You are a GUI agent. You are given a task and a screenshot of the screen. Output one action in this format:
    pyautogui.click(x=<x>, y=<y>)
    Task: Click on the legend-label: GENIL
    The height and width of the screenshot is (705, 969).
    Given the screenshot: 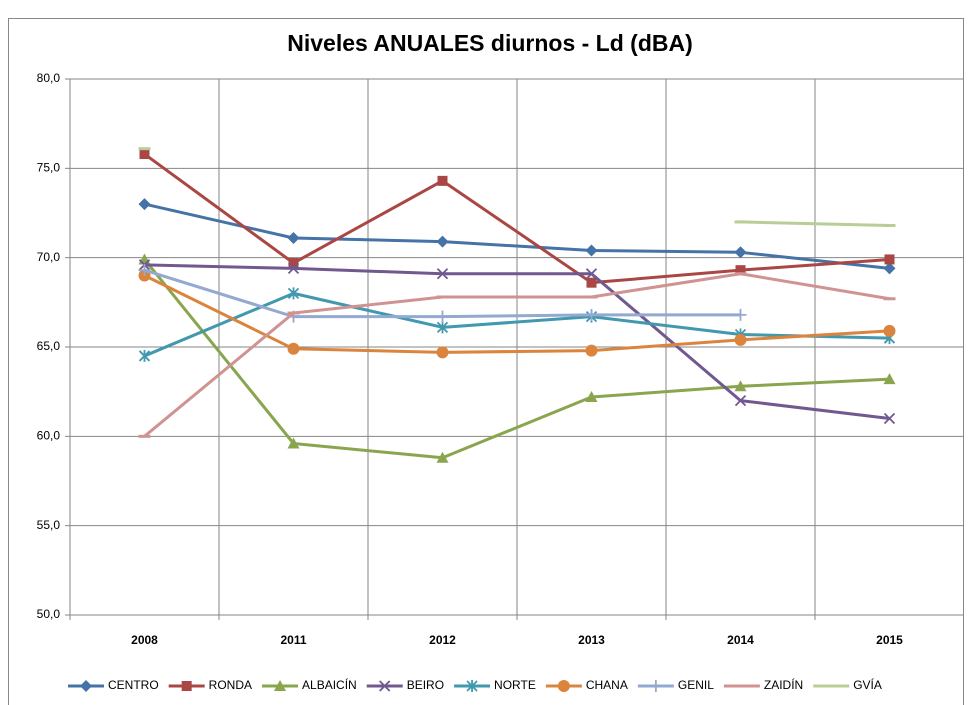 What is the action you would take?
    pyautogui.click(x=696, y=685)
    